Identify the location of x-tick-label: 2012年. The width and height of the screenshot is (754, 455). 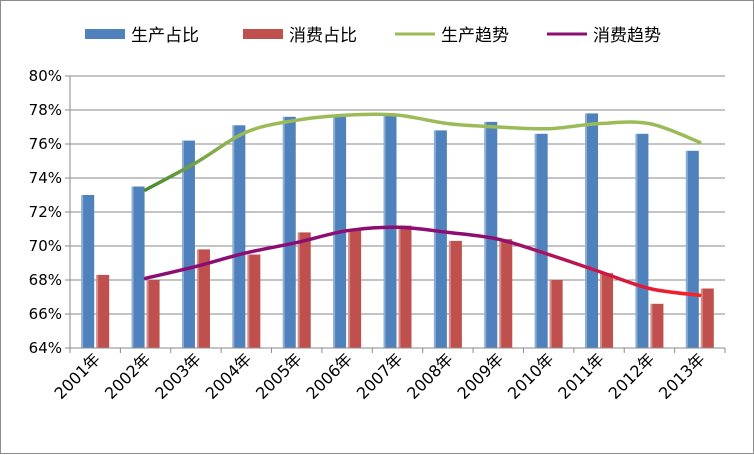
(632, 376).